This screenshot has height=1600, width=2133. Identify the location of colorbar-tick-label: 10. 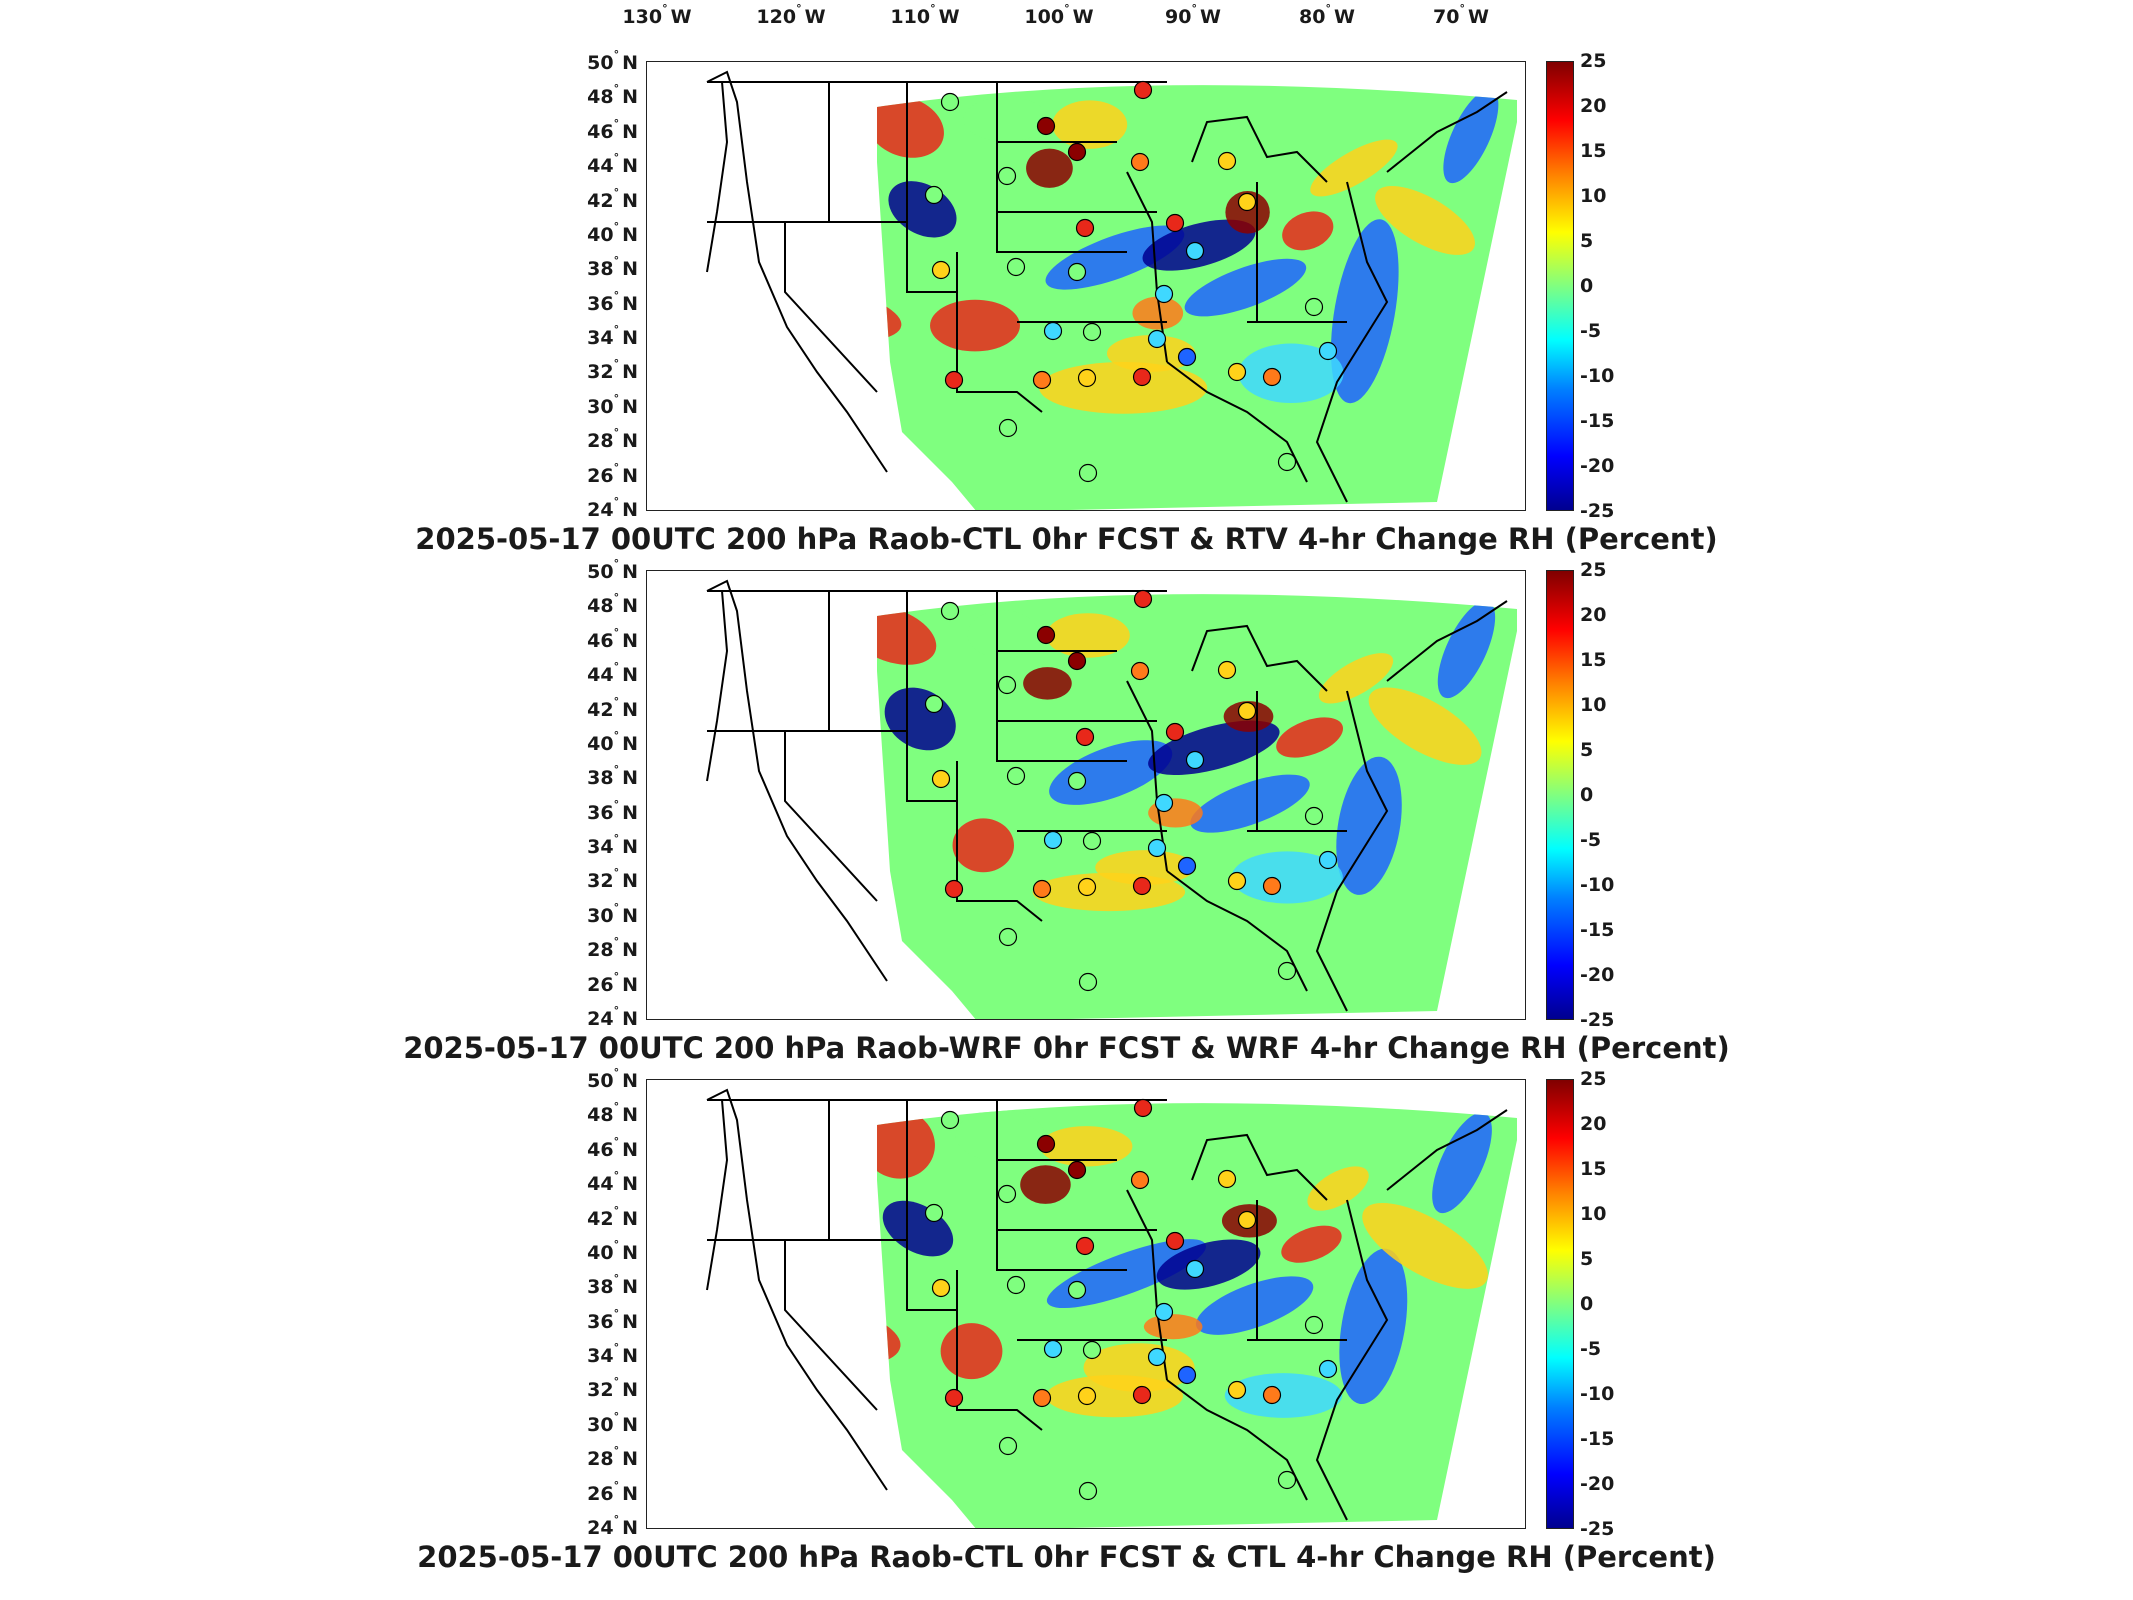
(1593, 196).